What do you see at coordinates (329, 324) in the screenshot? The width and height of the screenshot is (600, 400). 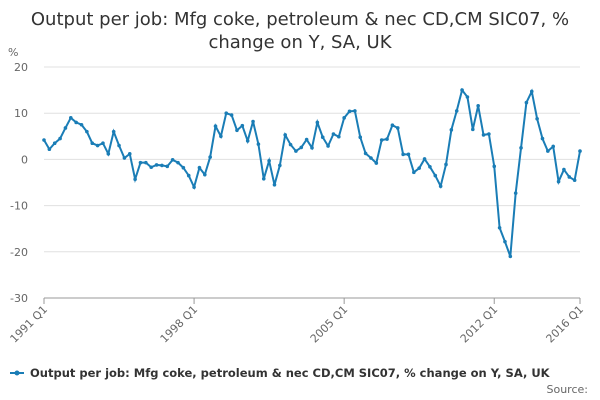 I see `x-tick-label: 2005 Q1` at bounding box center [329, 324].